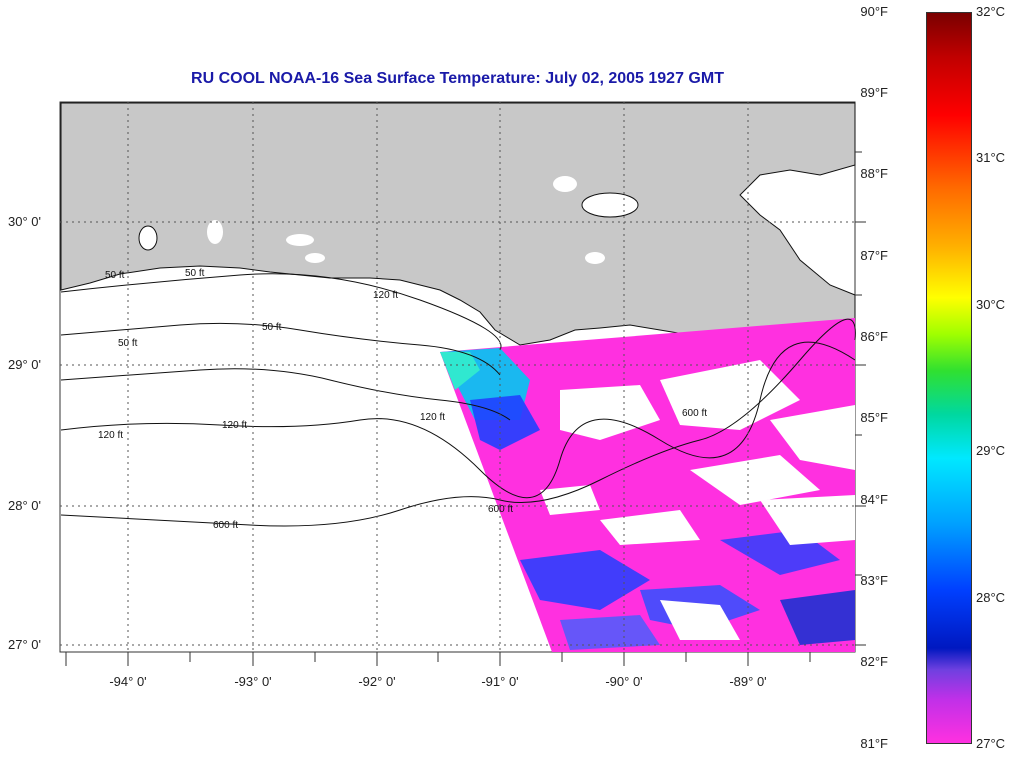 Image resolution: width=1024 pixels, height=761 pixels. What do you see at coordinates (874, 92) in the screenshot?
I see `fahrenheit-label: 89°F` at bounding box center [874, 92].